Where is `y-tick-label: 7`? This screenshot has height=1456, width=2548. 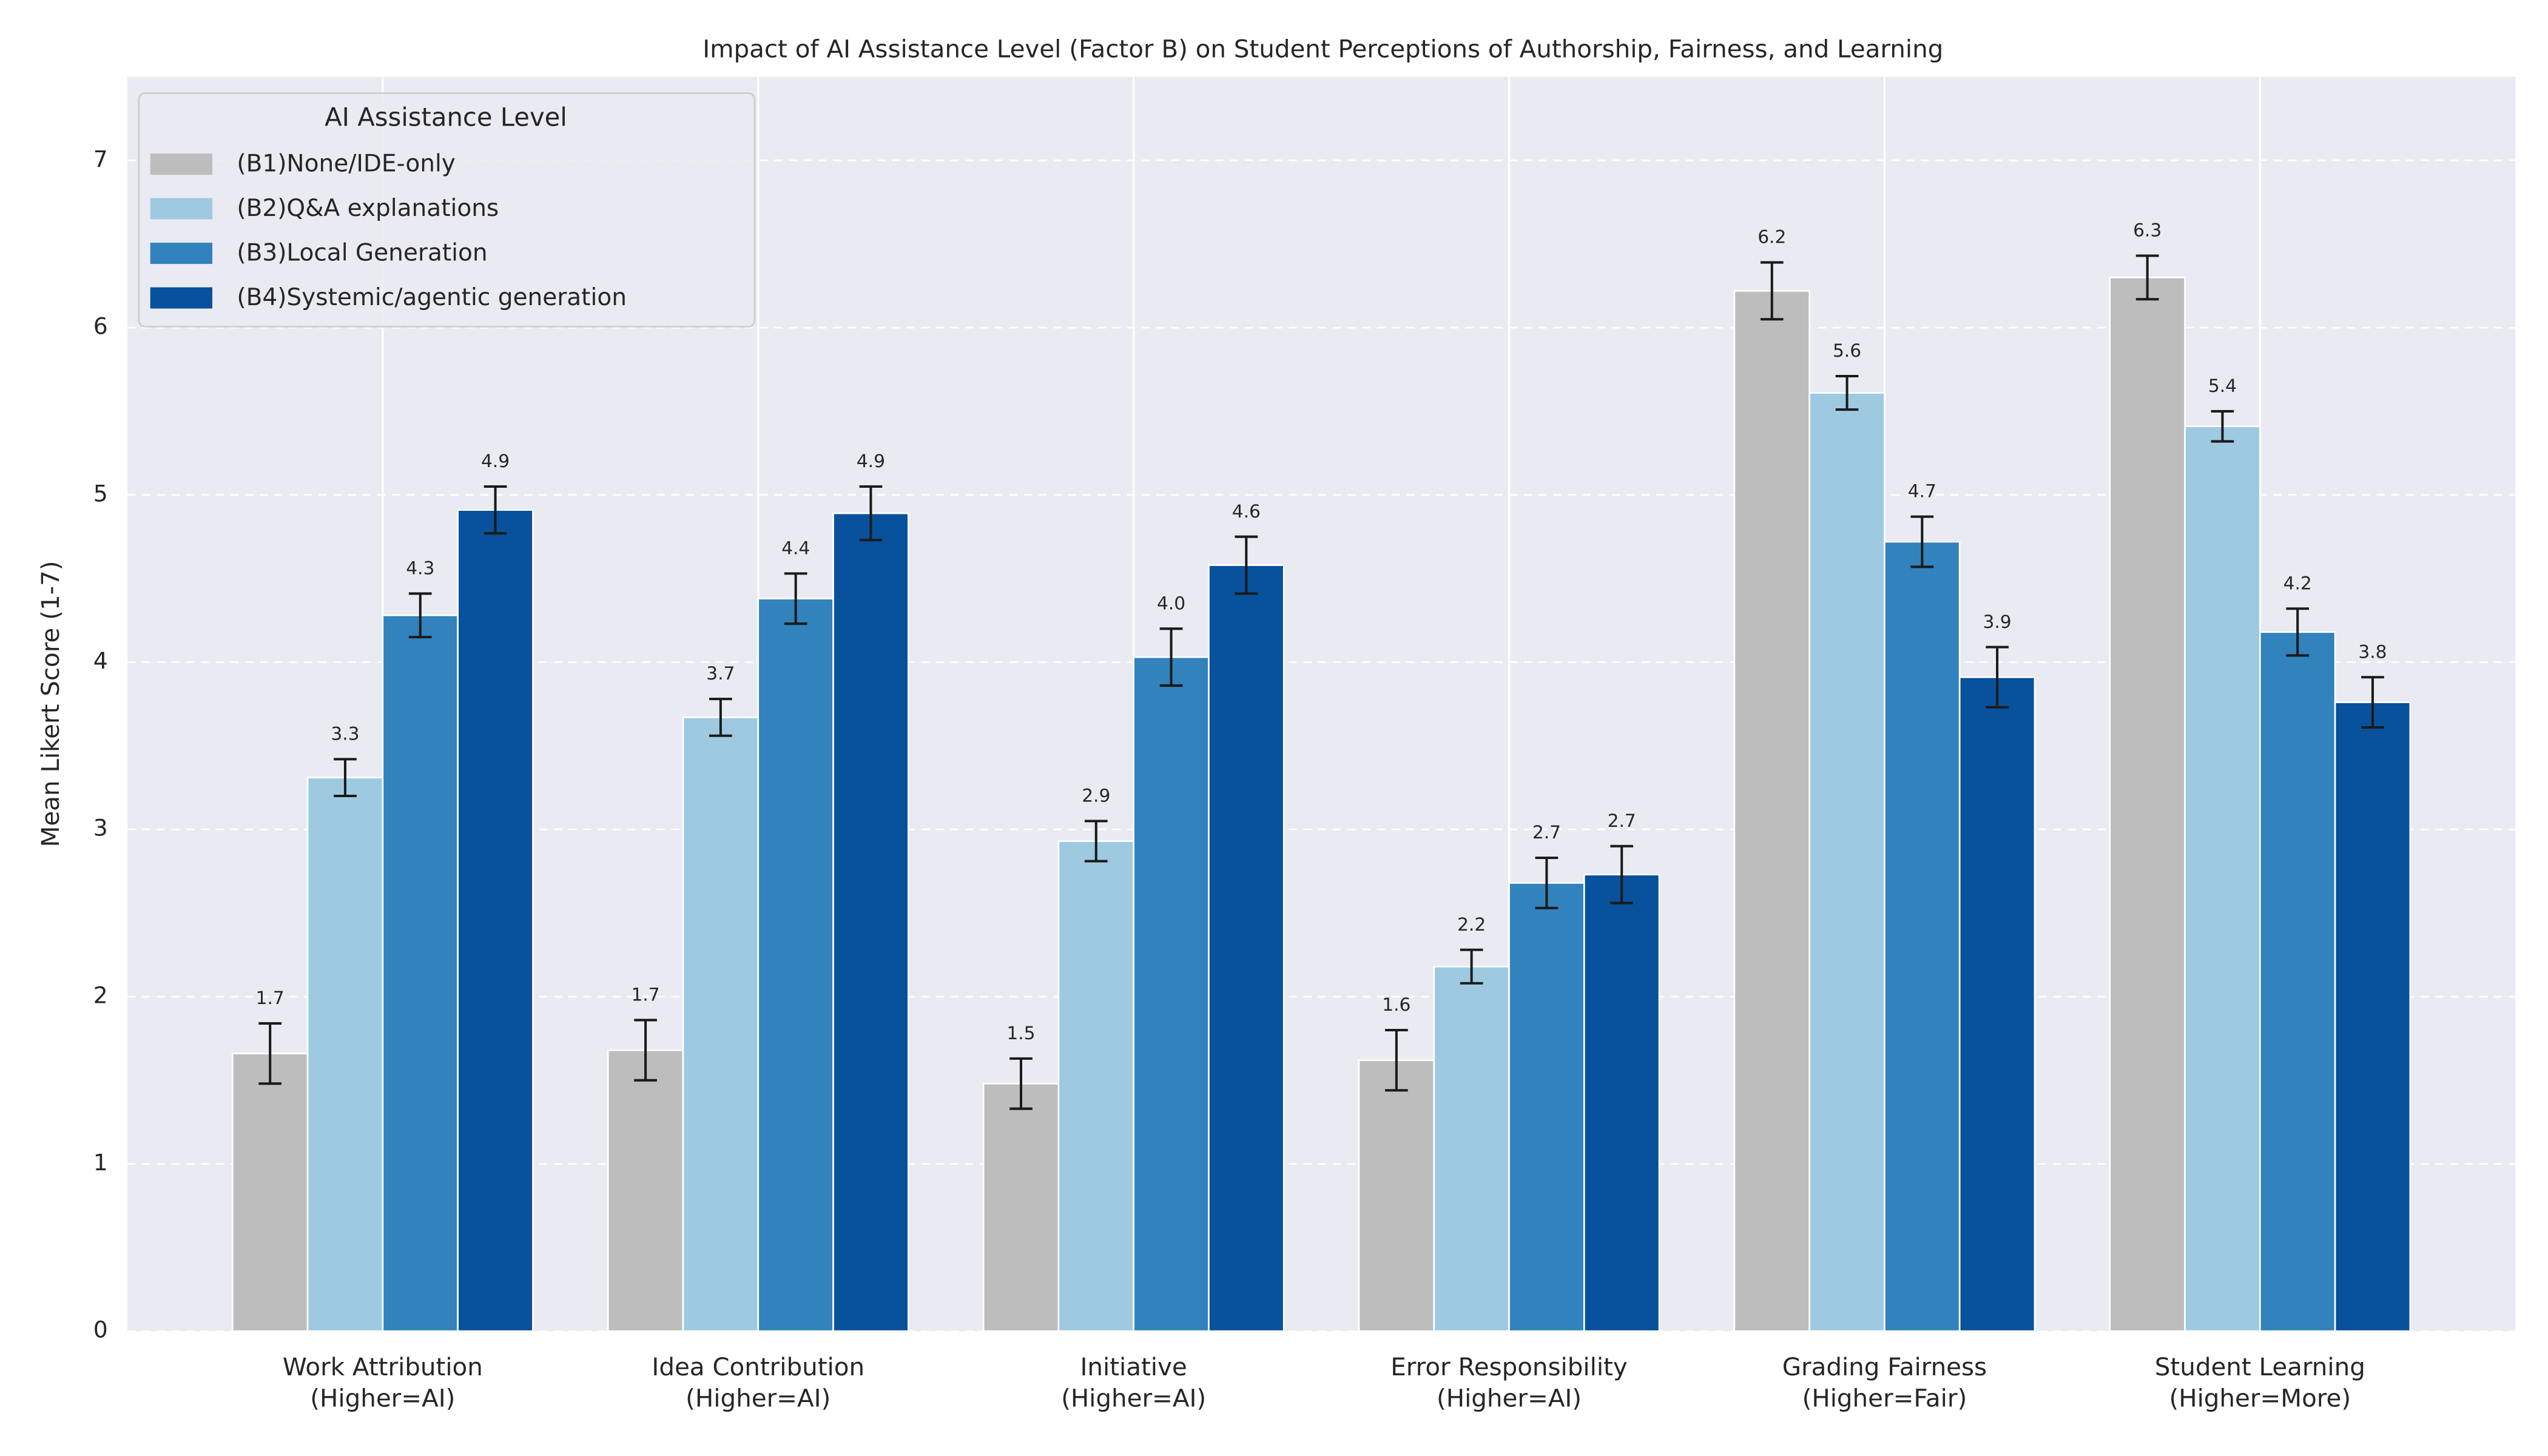 y-tick-label: 7 is located at coordinates (100, 159).